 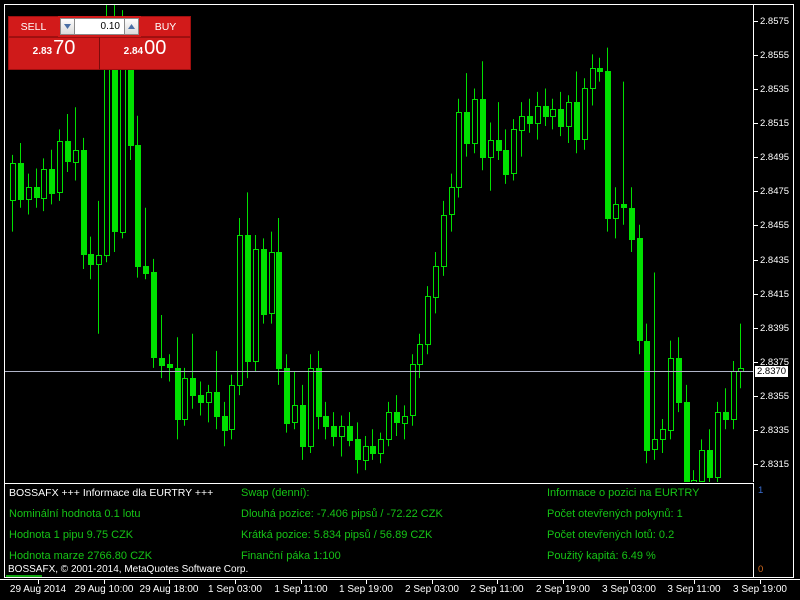 I want to click on bid-price-line, so click(x=379, y=371).